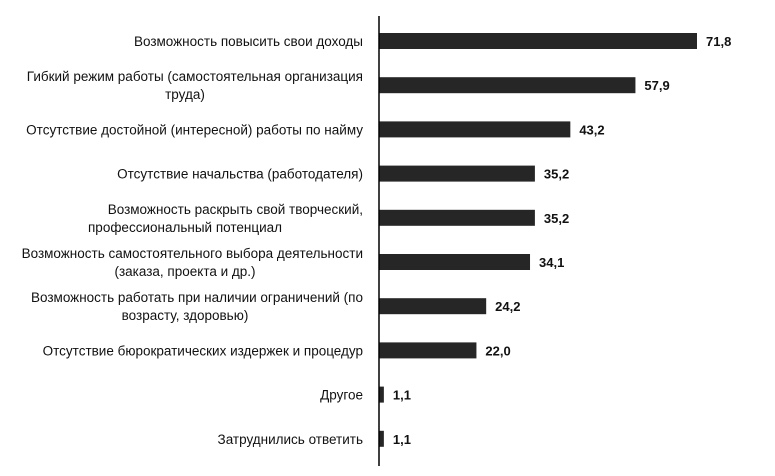  What do you see at coordinates (556, 218) in the screenshot?
I see `value-label-4: 35,2` at bounding box center [556, 218].